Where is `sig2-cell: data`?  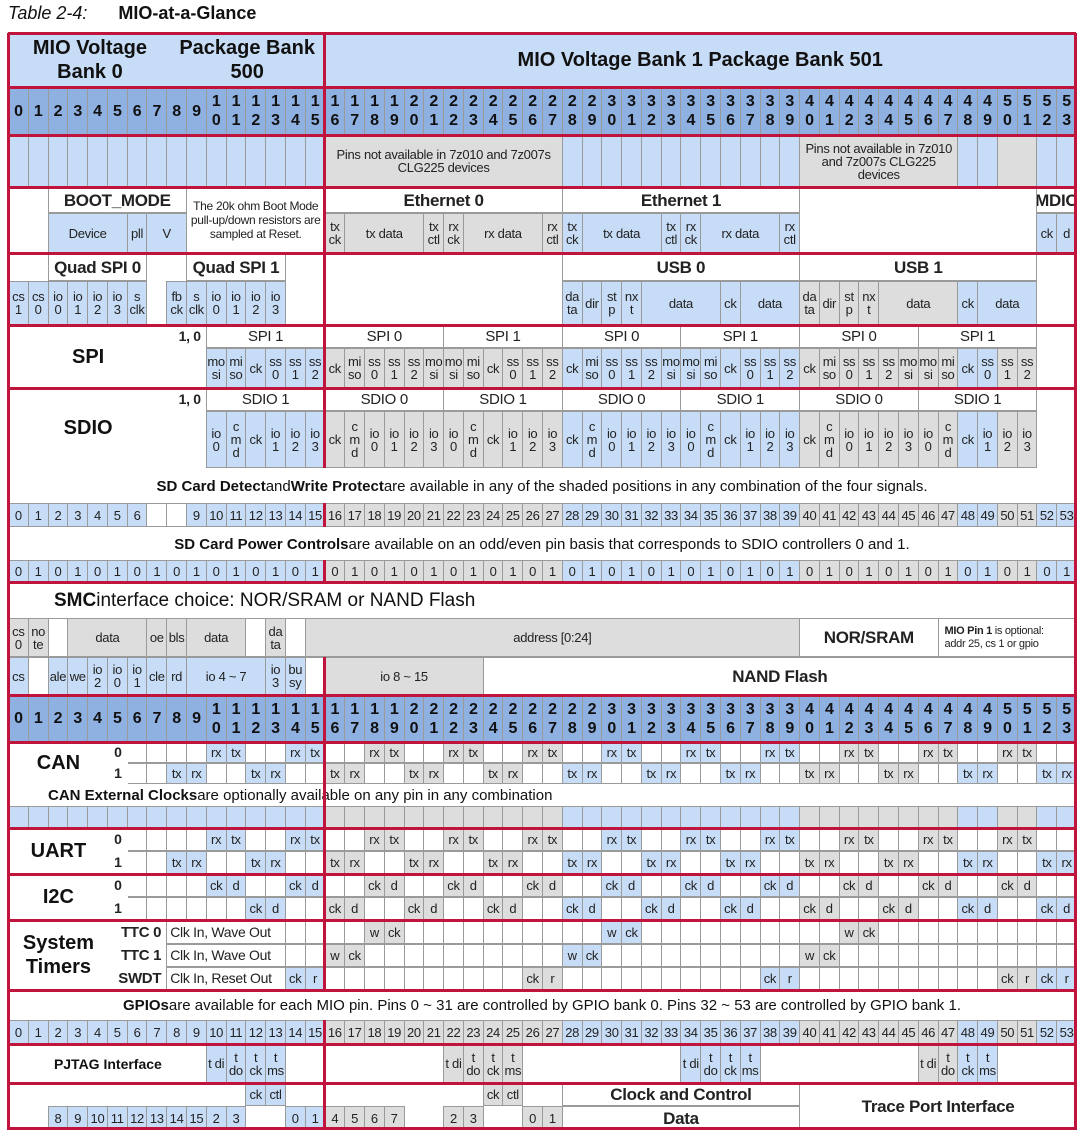
sig2-cell: data is located at coordinates (1007, 303).